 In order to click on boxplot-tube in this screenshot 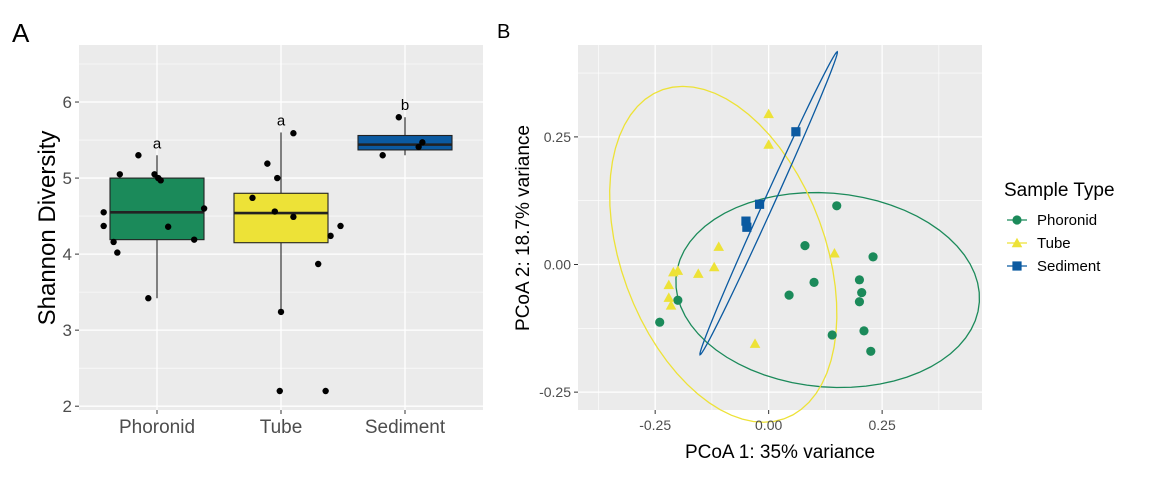, I will do `click(281, 222)`.